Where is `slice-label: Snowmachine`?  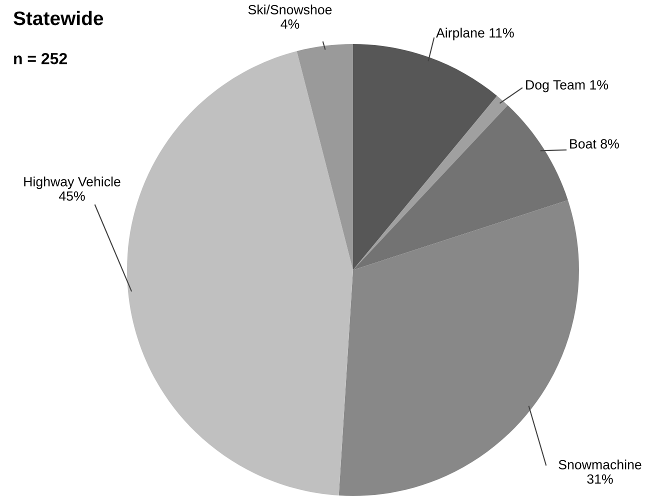 slice-label: Snowmachine is located at coordinates (600, 465).